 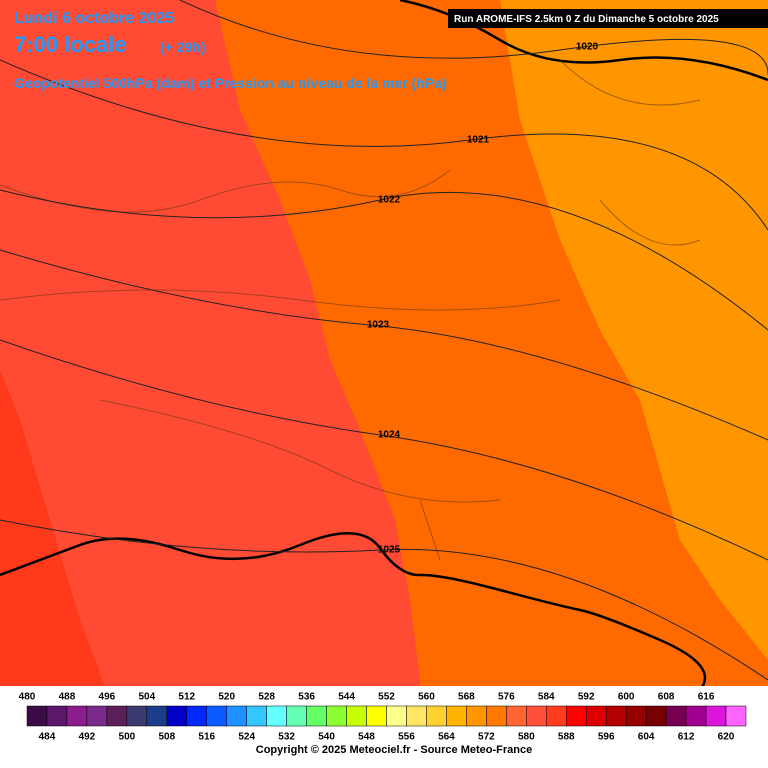 I want to click on legend-label: 620, so click(x=726, y=737).